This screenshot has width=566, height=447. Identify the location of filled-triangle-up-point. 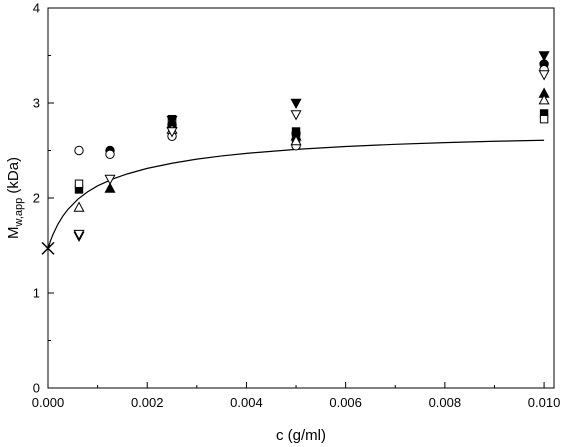
(110, 187).